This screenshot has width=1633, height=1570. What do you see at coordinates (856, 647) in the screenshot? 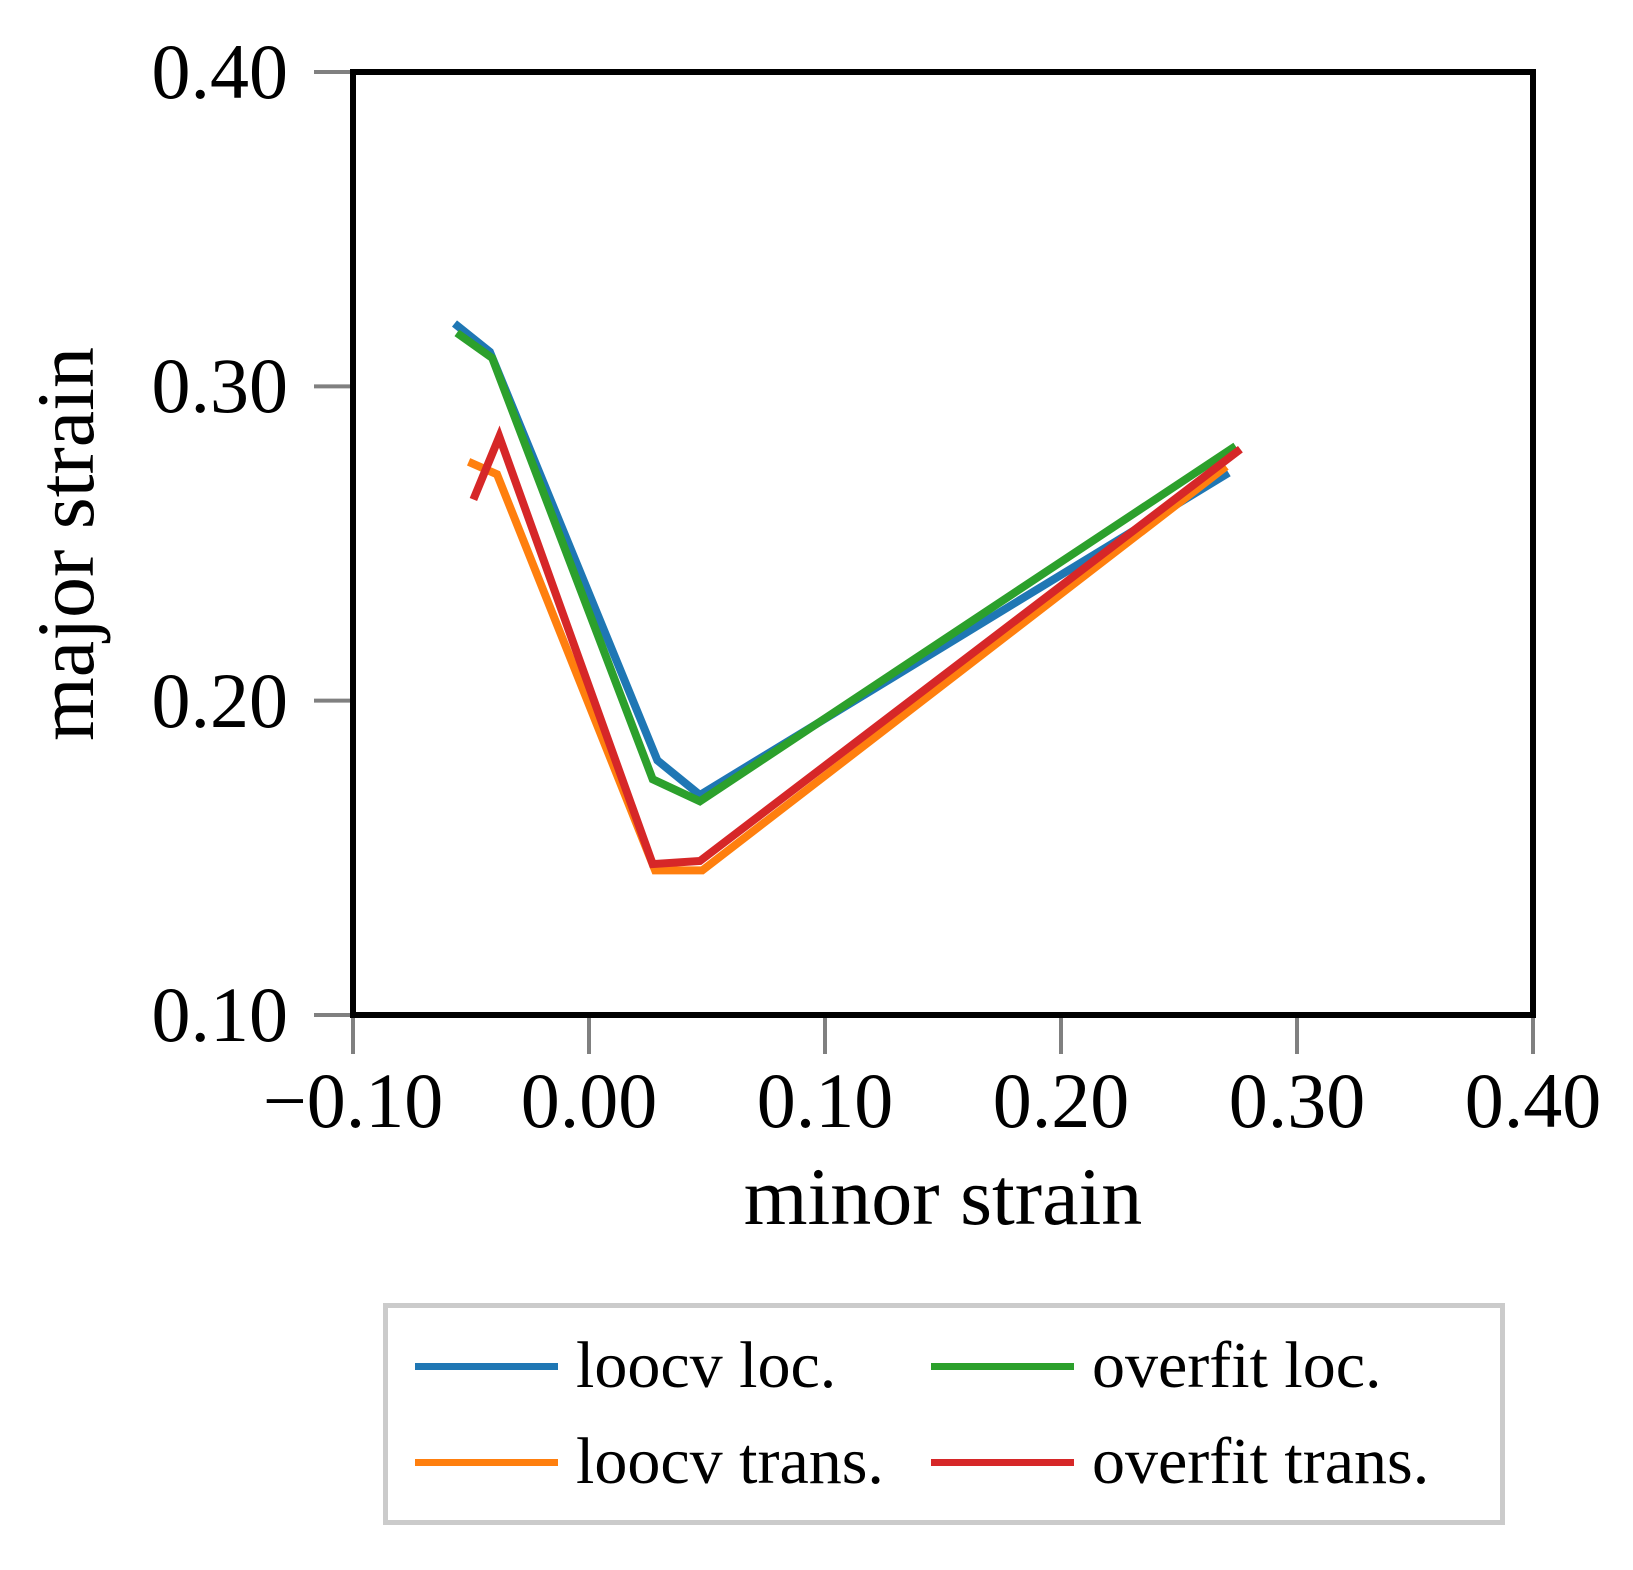
I see `series-line-overfit-trans` at bounding box center [856, 647].